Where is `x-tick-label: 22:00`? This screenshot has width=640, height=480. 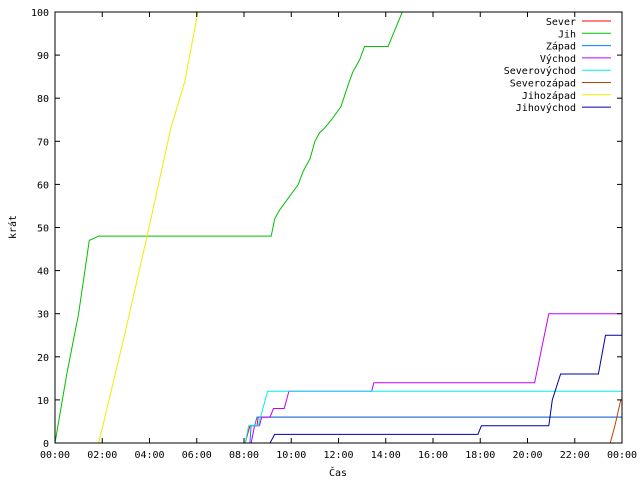
x-tick-label: 22:00 is located at coordinates (575, 455).